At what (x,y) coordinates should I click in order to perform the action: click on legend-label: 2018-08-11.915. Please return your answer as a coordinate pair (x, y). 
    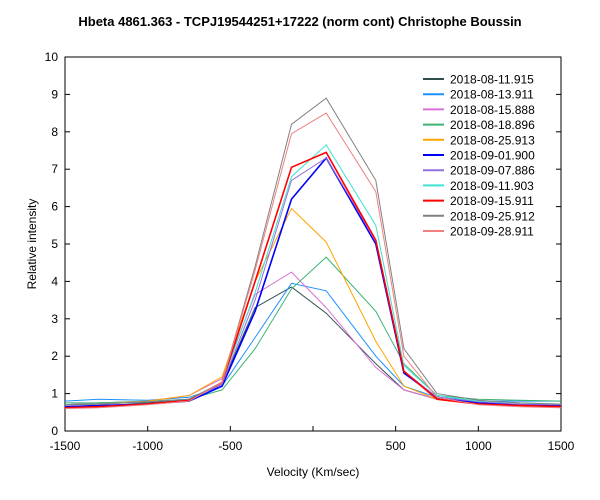
    Looking at the image, I should click on (492, 80).